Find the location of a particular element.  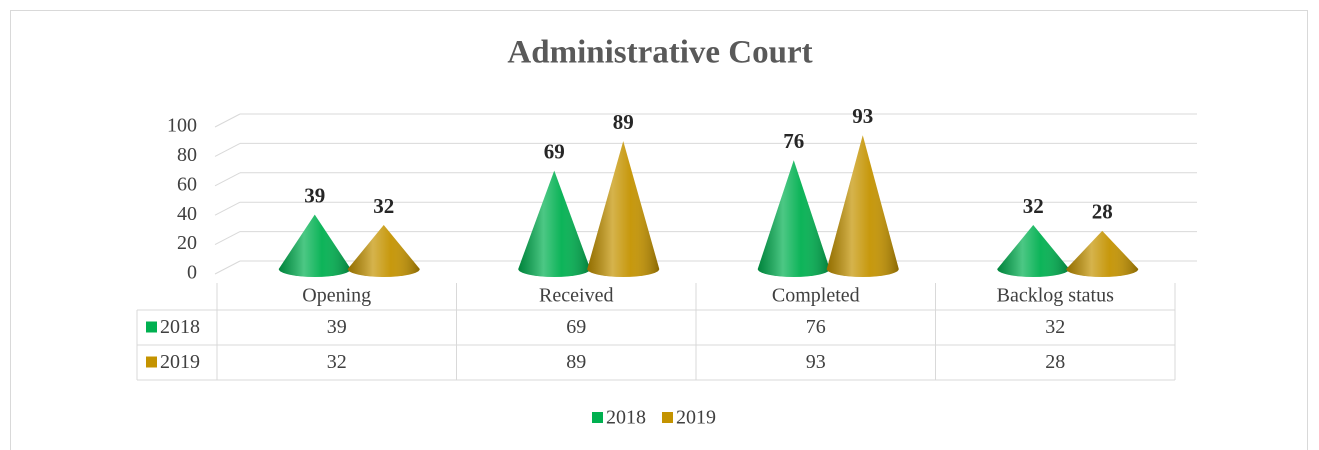

table-cell: 28 is located at coordinates (1055, 362).